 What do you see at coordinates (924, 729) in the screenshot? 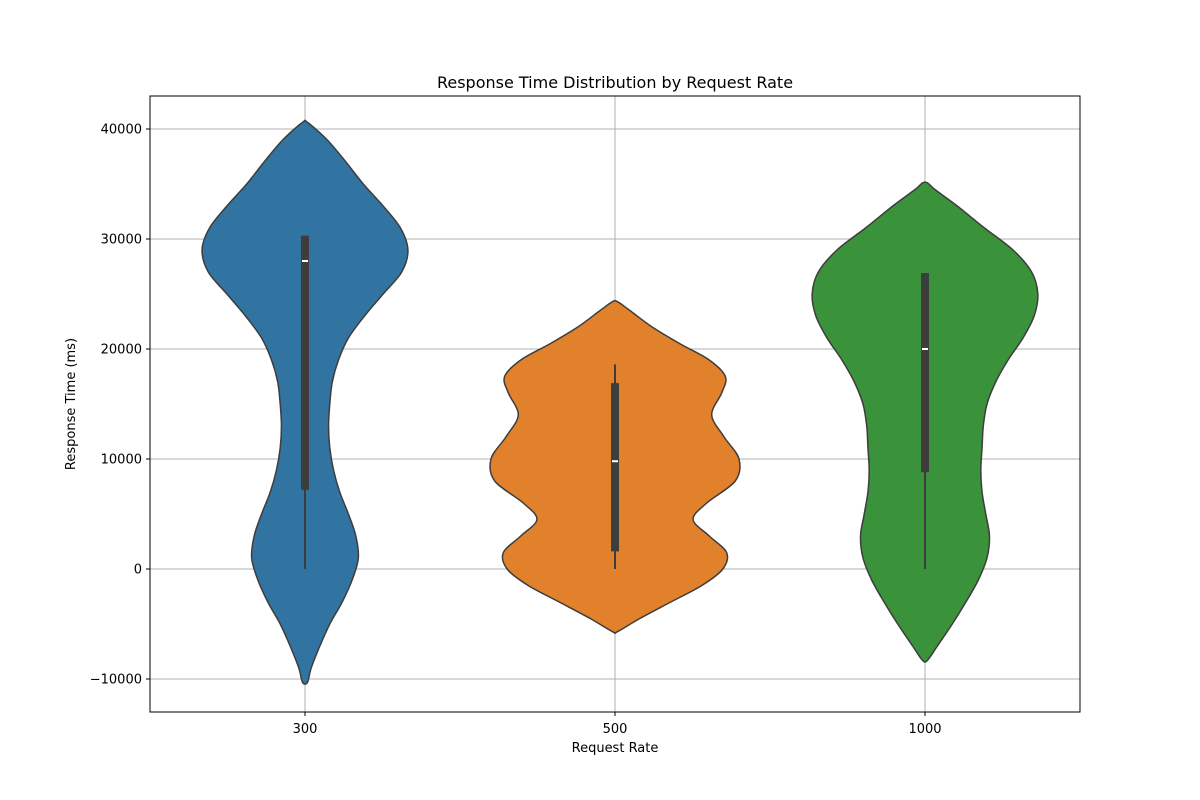
I see `x-tick-label: 1000` at bounding box center [924, 729].